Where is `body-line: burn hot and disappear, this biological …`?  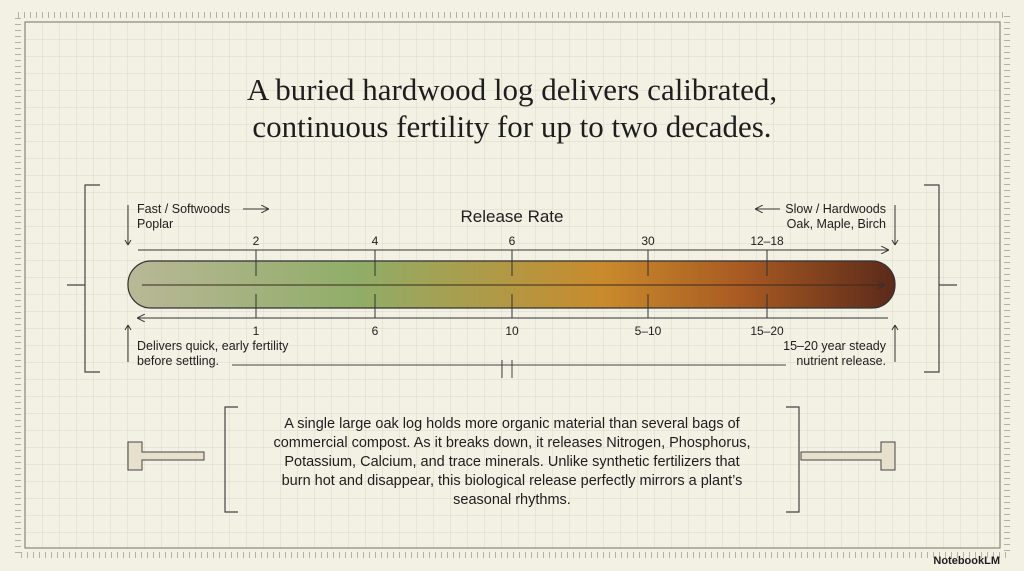 body-line: burn hot and disappear, this biological … is located at coordinates (512, 481).